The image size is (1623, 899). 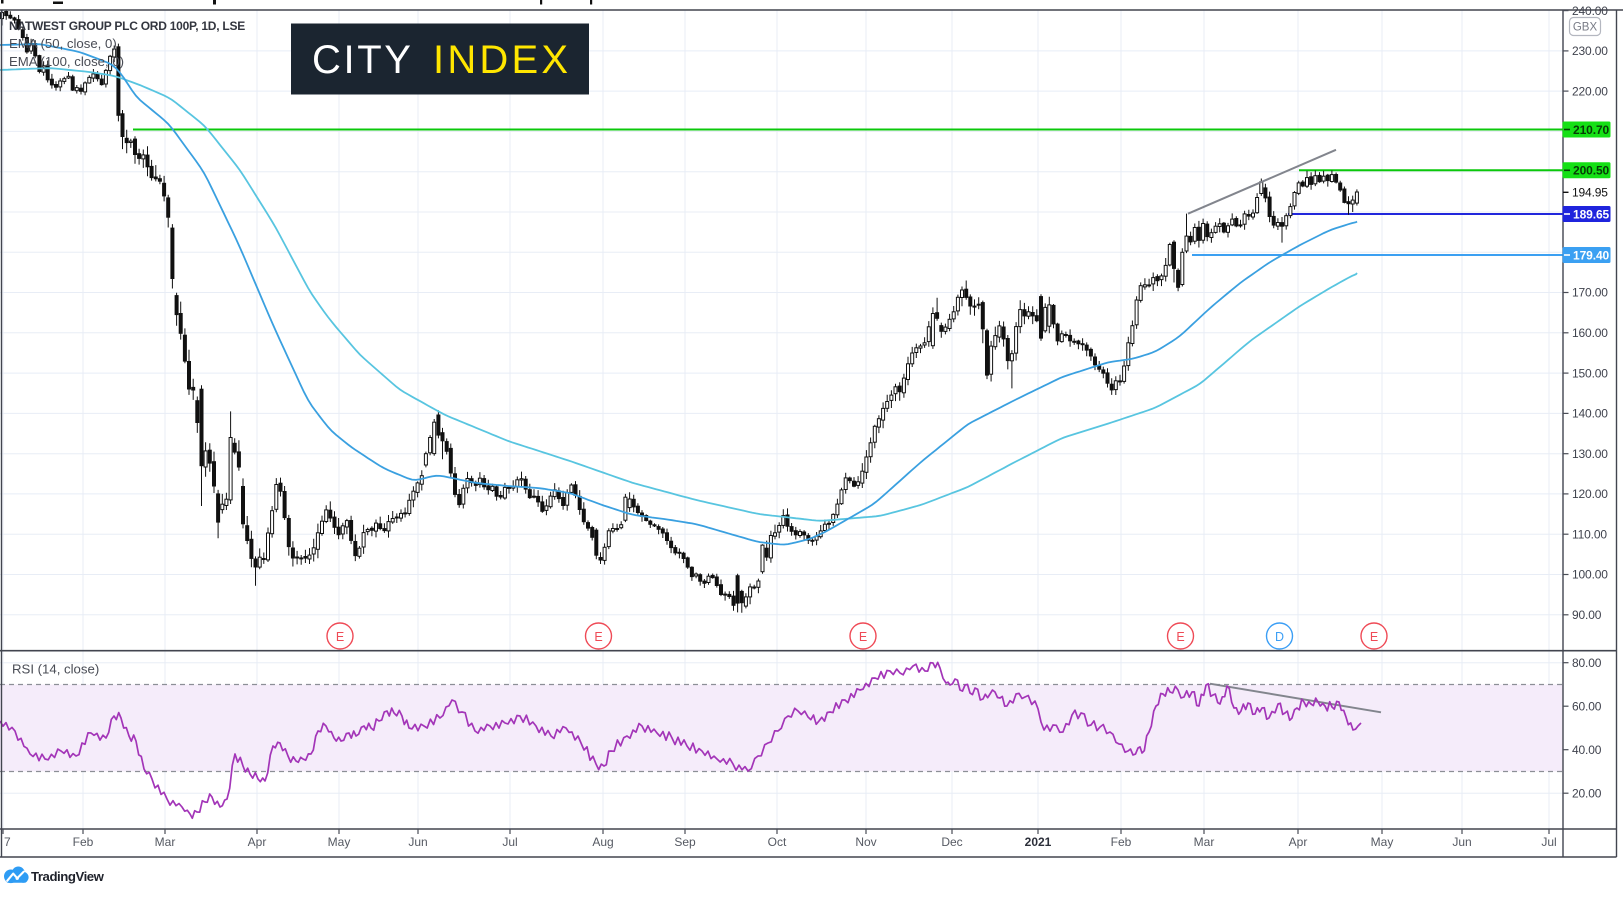 I want to click on svg-text: 230.00, so click(x=1590, y=51).